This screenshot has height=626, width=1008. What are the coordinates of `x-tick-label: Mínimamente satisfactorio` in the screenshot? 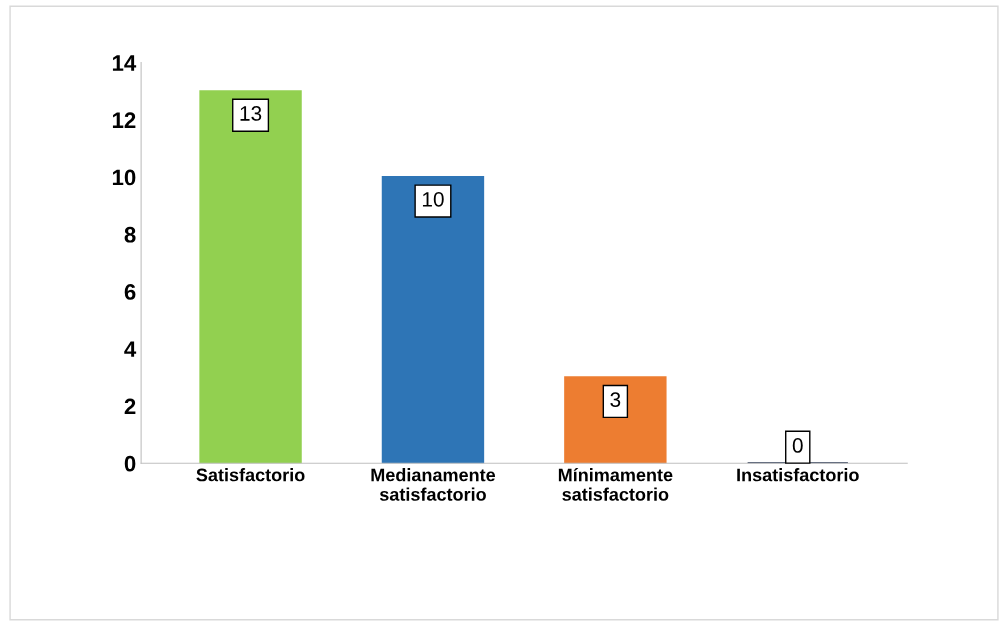 It's located at (615, 484).